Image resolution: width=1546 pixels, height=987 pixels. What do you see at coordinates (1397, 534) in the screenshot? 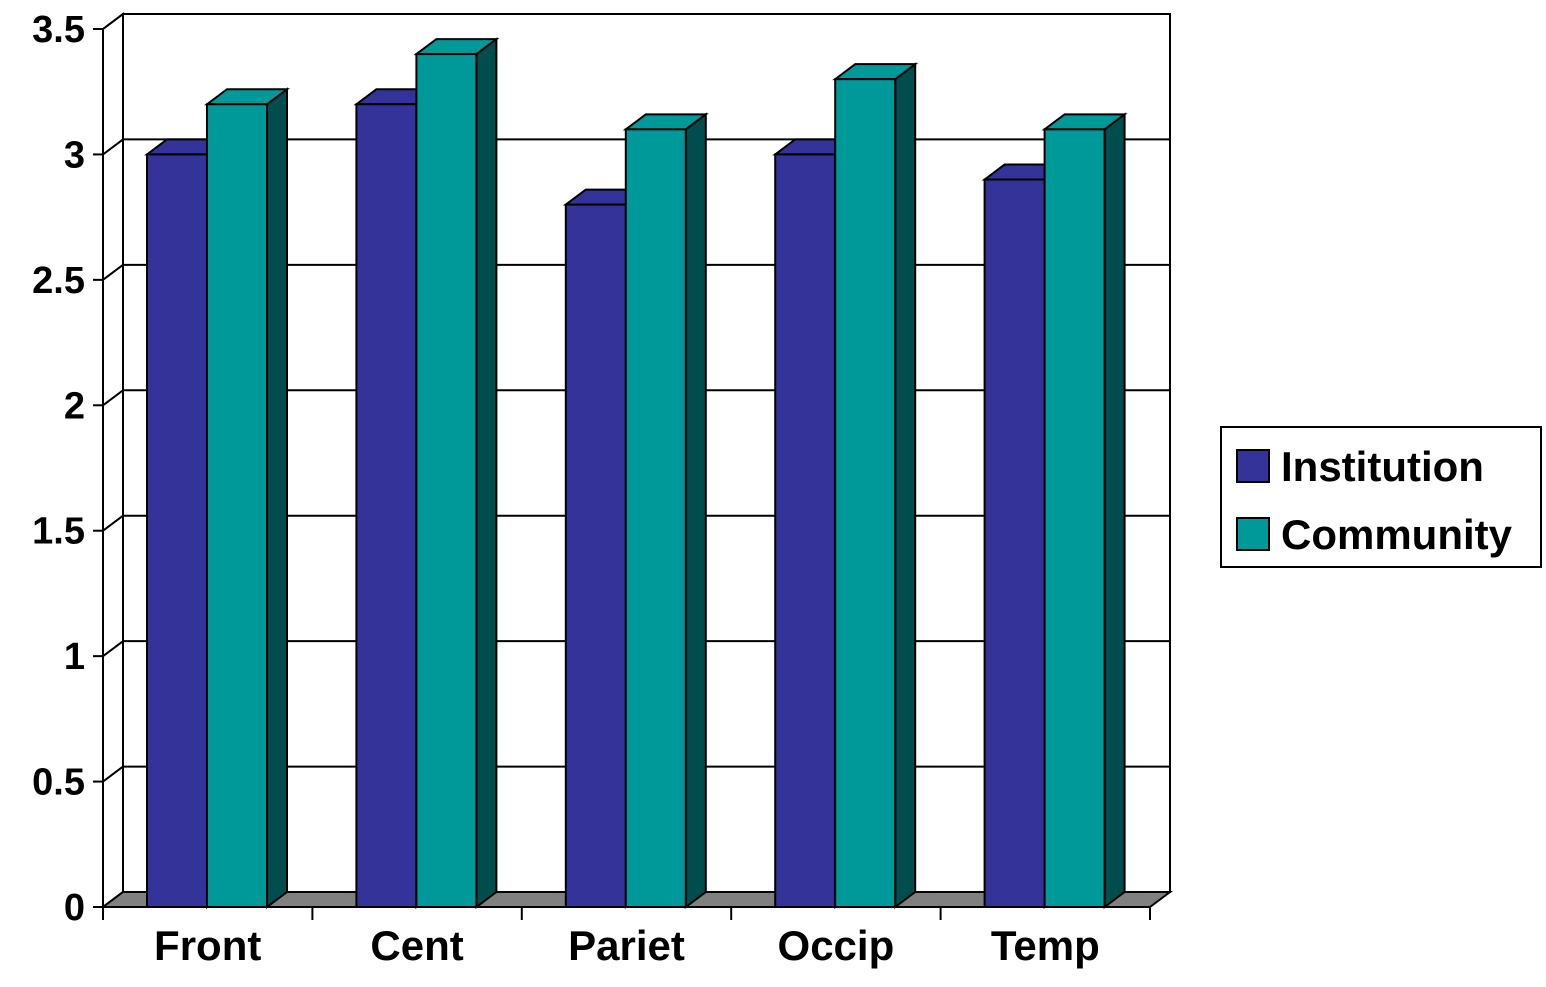
I see `legend-label-community: Community` at bounding box center [1397, 534].